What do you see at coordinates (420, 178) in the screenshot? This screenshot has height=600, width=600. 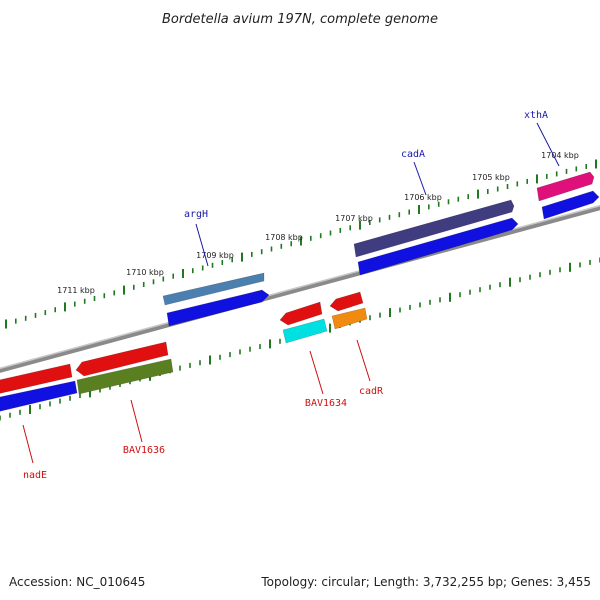 I see `leader-cadA` at bounding box center [420, 178].